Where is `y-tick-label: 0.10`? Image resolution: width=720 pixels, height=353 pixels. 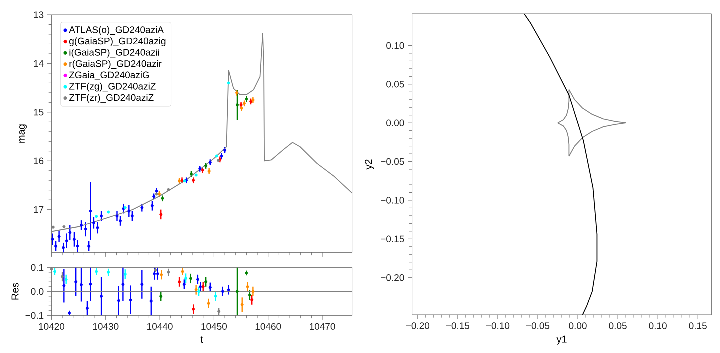 y-tick-label: 0.10 is located at coordinates (395, 46).